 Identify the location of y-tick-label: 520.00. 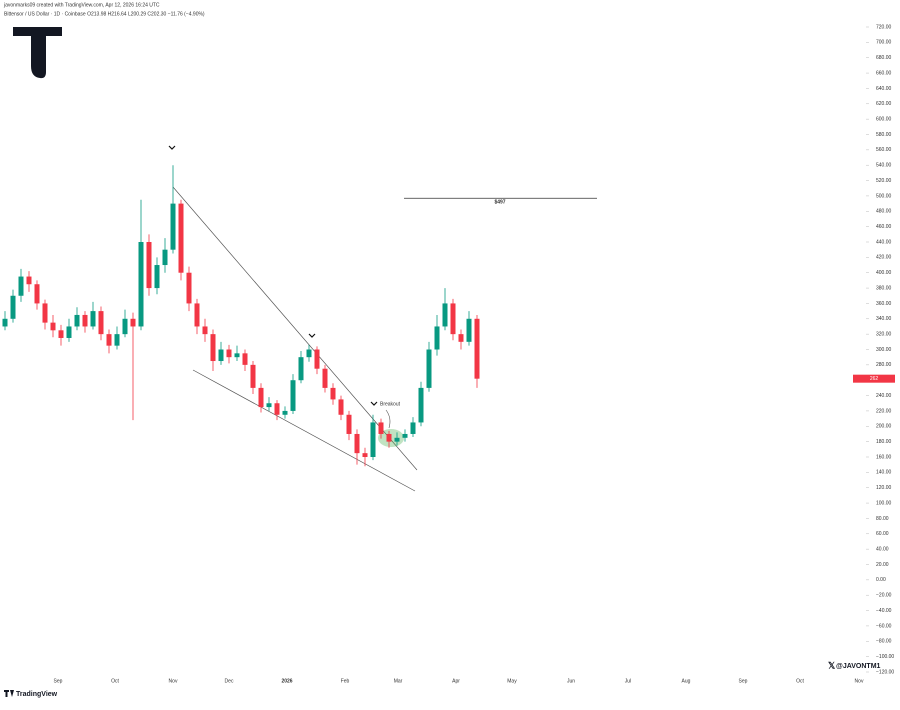
(884, 181).